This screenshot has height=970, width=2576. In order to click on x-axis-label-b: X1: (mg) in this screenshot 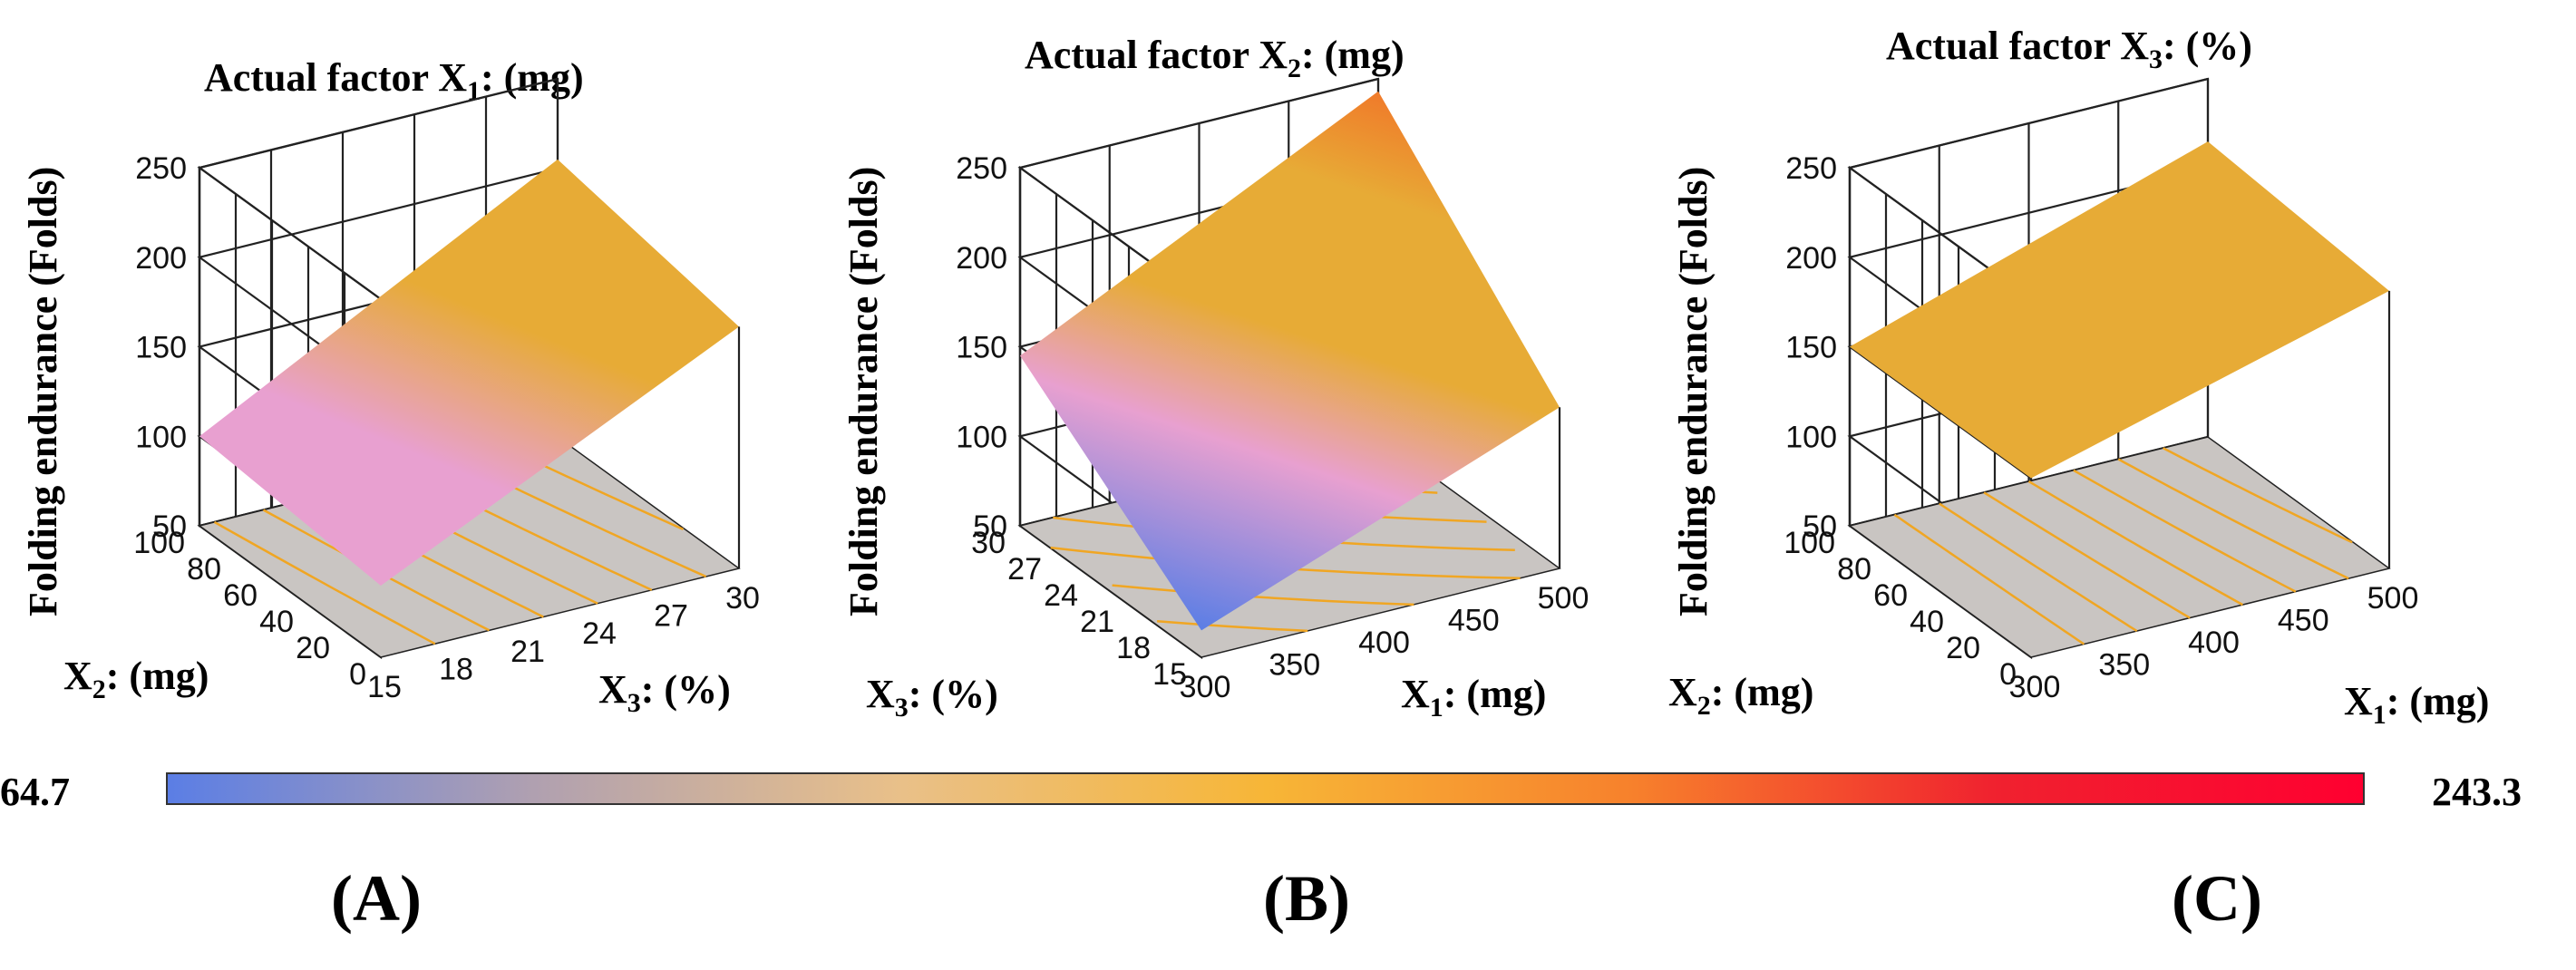, I will do `click(1474, 698)`.